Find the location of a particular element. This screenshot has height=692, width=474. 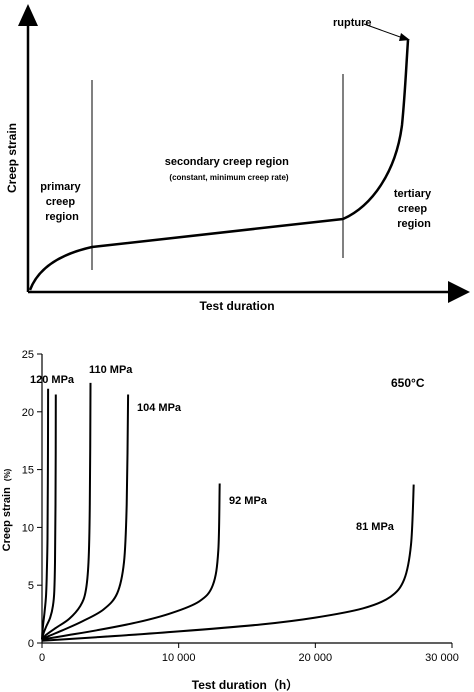

y-tick-label: 15 is located at coordinates (28, 471).